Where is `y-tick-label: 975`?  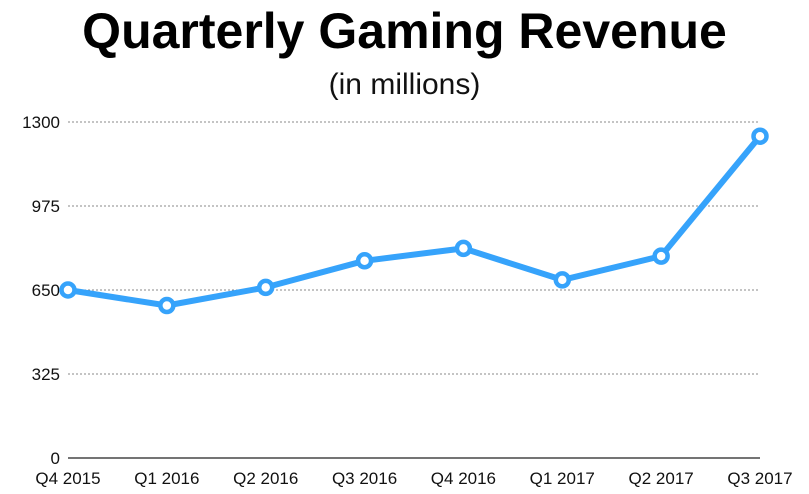
y-tick-label: 975 is located at coordinates (46, 206).